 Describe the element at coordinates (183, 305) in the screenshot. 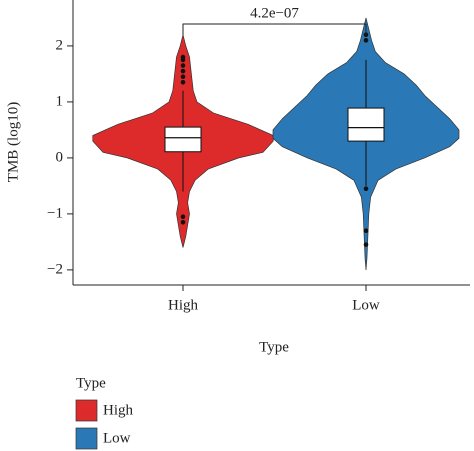

I see `x-tick-label: High` at that location.